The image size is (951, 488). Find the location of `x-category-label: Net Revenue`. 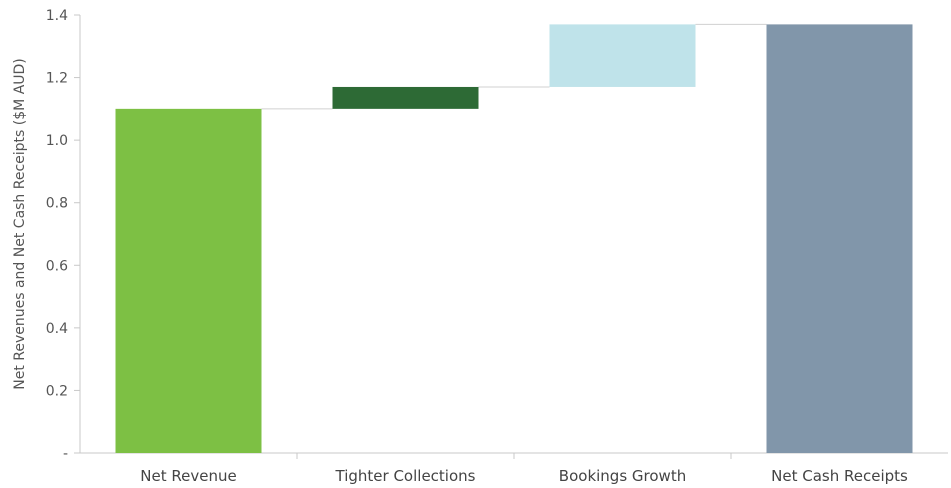

x-category-label: Net Revenue is located at coordinates (188, 476).